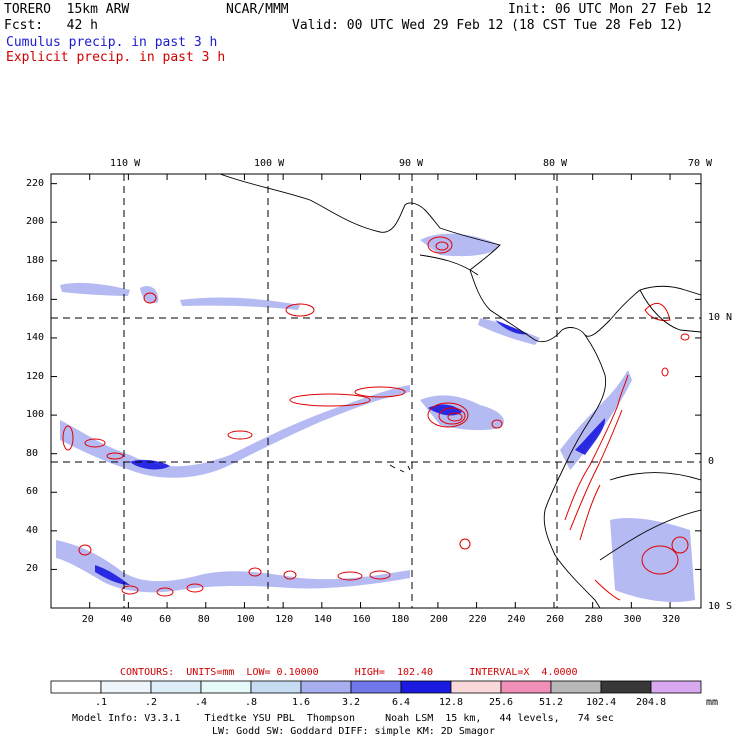 This screenshot has height=740, width=740. What do you see at coordinates (601, 702) in the screenshot?
I see `colorbar-label: 102.4` at bounding box center [601, 702].